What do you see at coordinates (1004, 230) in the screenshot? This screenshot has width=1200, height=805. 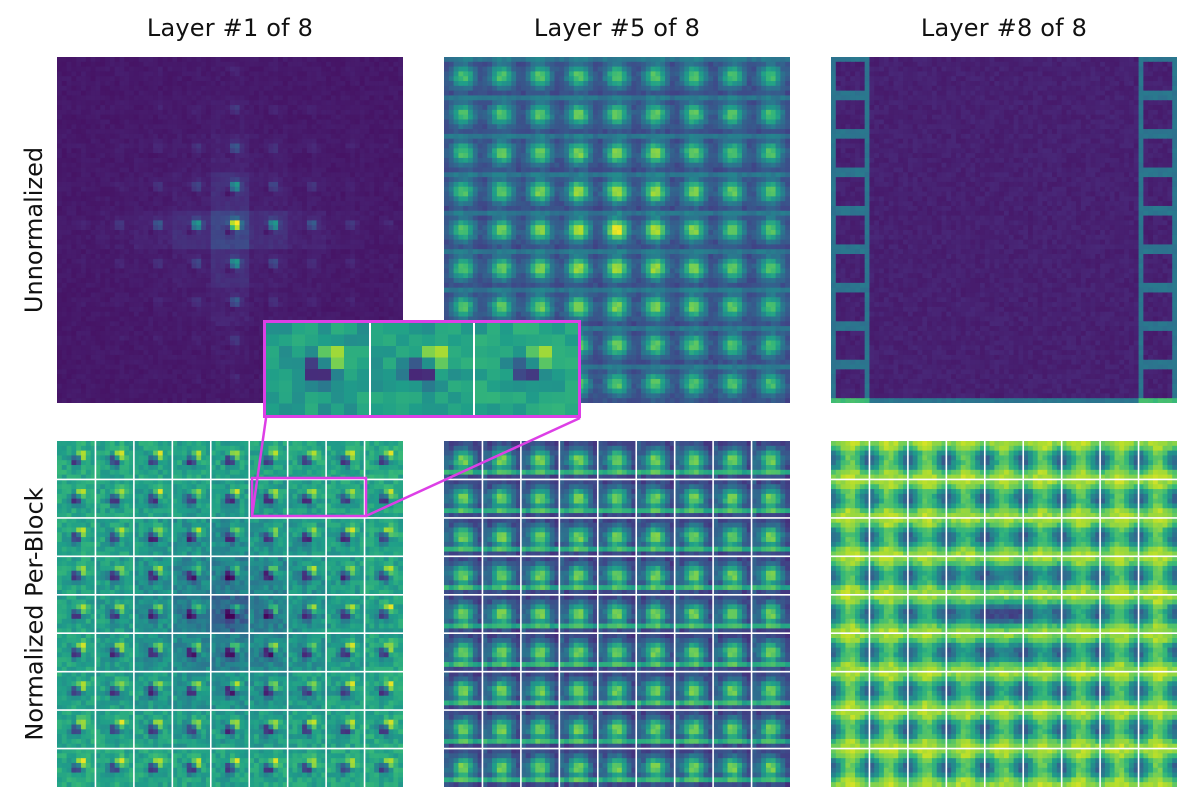 I see `panel-layer8-unnormalized` at bounding box center [1004, 230].